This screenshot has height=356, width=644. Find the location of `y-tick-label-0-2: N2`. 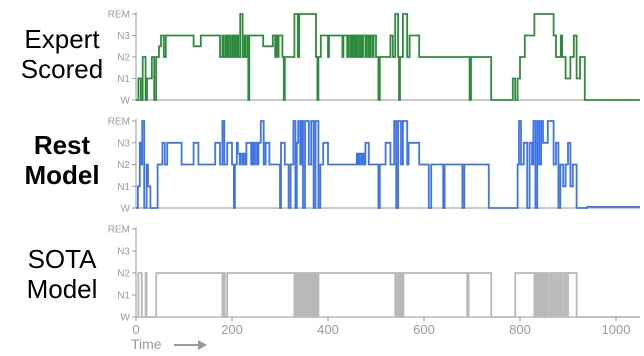

y-tick-label-0-2: N2 is located at coordinates (123, 58).